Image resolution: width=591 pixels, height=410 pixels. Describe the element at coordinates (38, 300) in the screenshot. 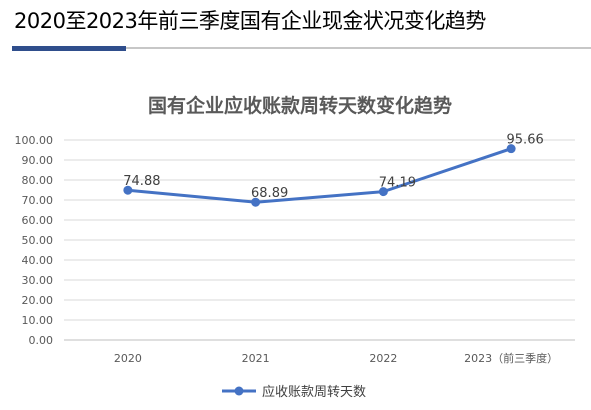

I see `y-tick-label: 20.00` at that location.